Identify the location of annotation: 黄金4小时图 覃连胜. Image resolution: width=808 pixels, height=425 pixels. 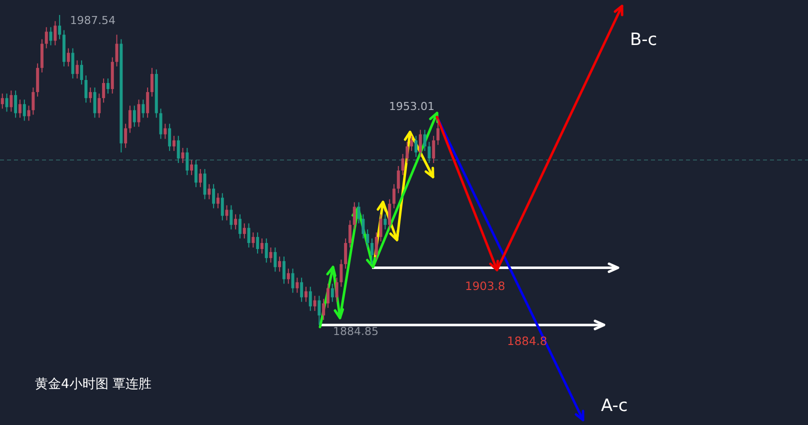
(93, 384).